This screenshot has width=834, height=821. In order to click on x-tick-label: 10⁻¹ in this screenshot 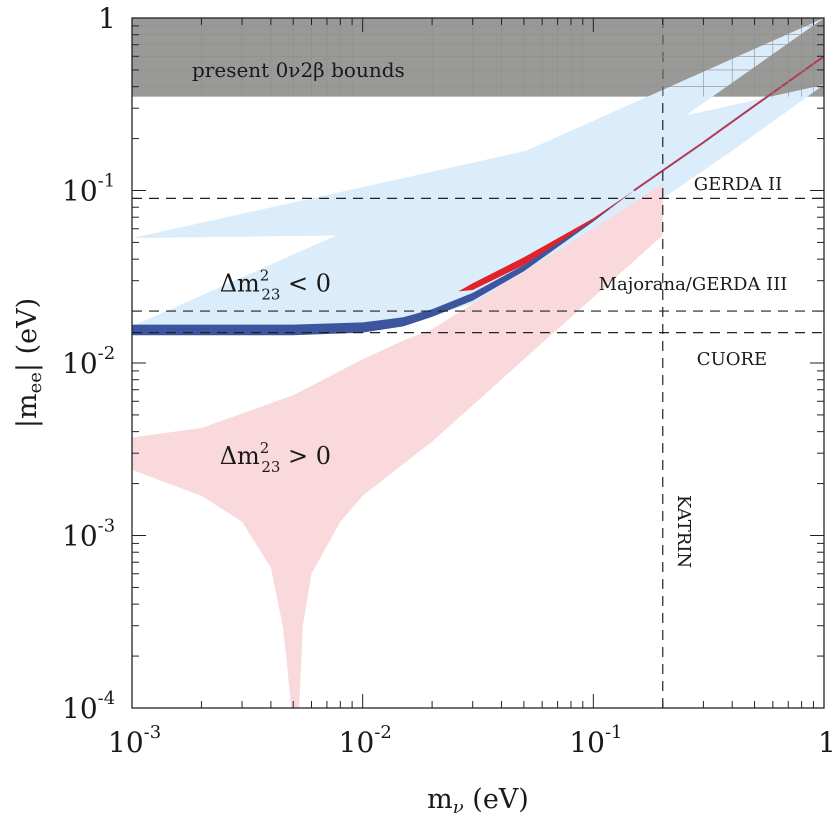, I will do `click(595, 740)`.